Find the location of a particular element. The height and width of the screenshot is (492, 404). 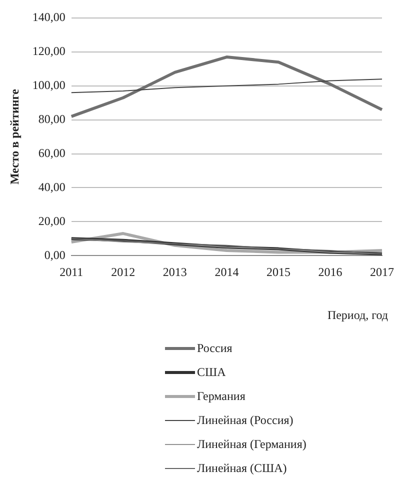

y-tick-label: 120,00 is located at coordinates (49, 51).